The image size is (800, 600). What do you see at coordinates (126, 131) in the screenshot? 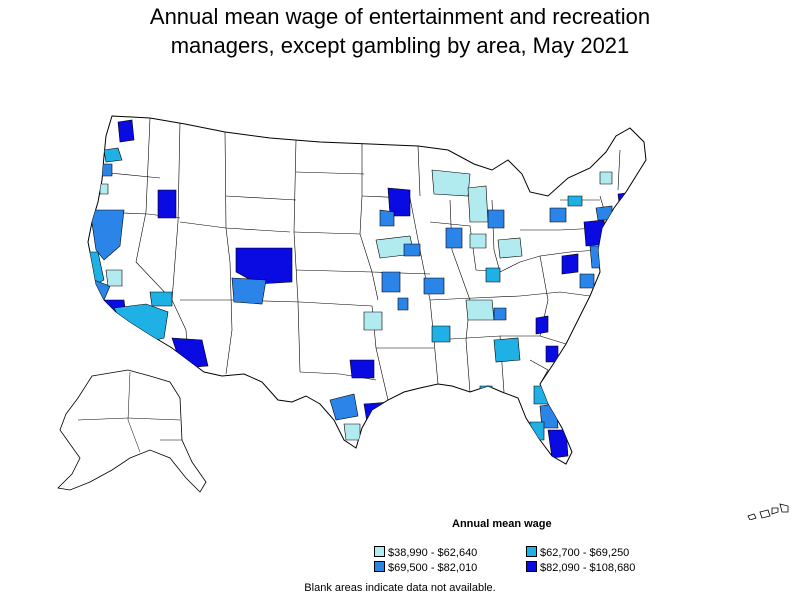
I see `area-seattle` at bounding box center [126, 131].